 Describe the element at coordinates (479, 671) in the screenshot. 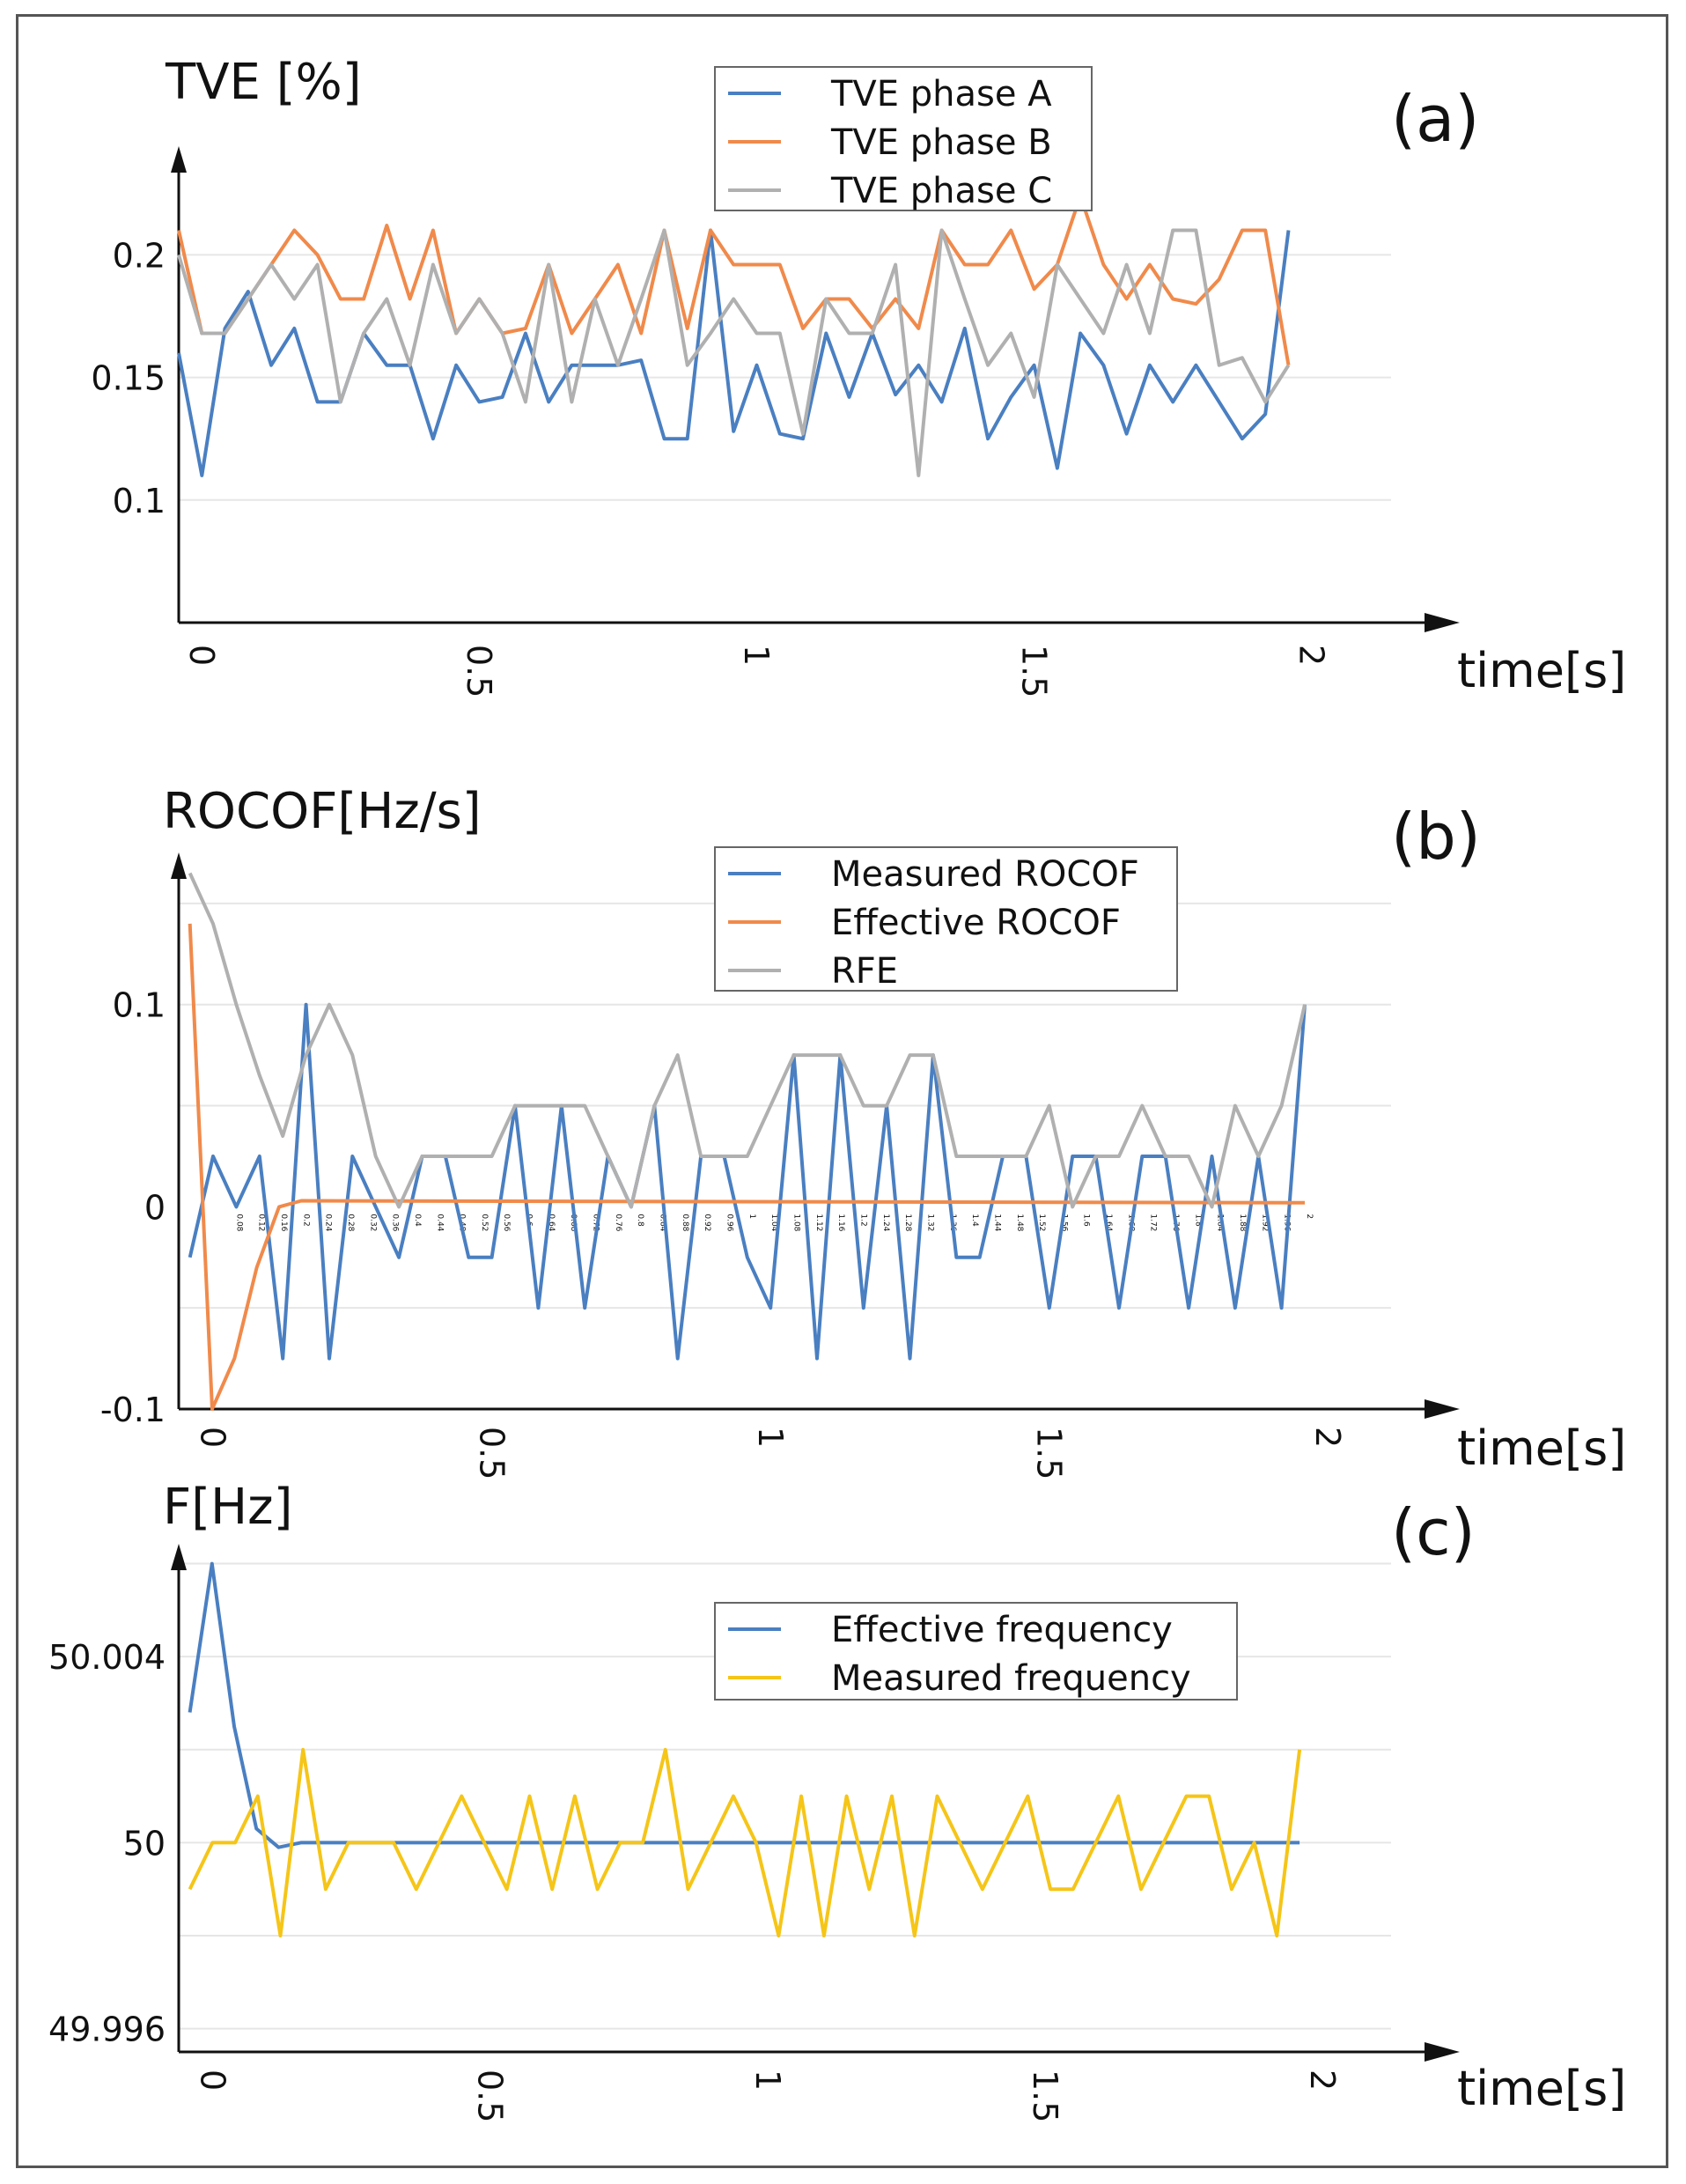

I see `x-tick-label-a-1: 0.5` at that location.